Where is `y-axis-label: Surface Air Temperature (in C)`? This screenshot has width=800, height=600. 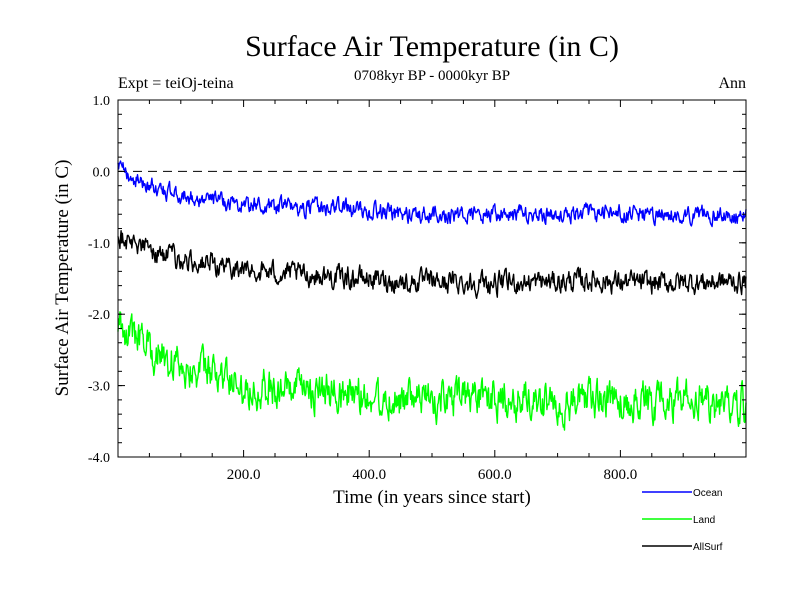
y-axis-label: Surface Air Temperature (in C) is located at coordinates (62, 278).